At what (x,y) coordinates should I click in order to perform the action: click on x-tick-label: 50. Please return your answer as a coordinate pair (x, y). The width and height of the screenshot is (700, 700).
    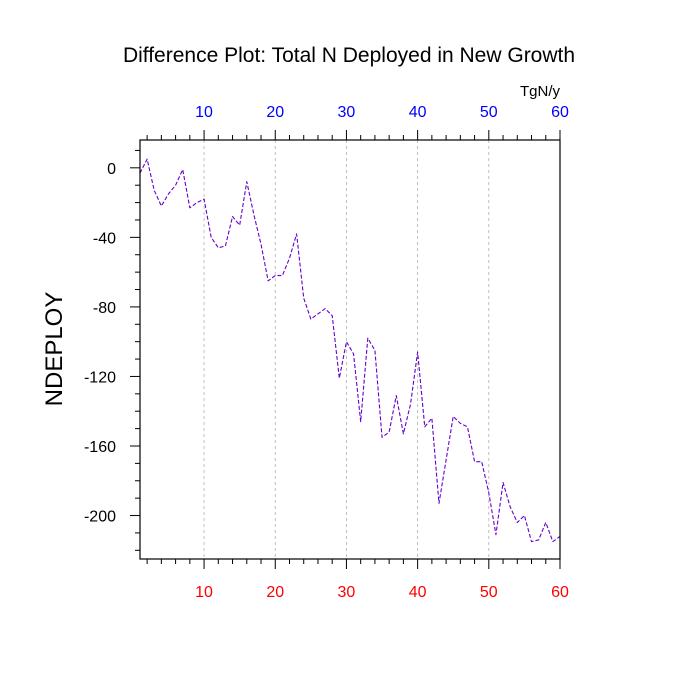
    Looking at the image, I should click on (489, 592).